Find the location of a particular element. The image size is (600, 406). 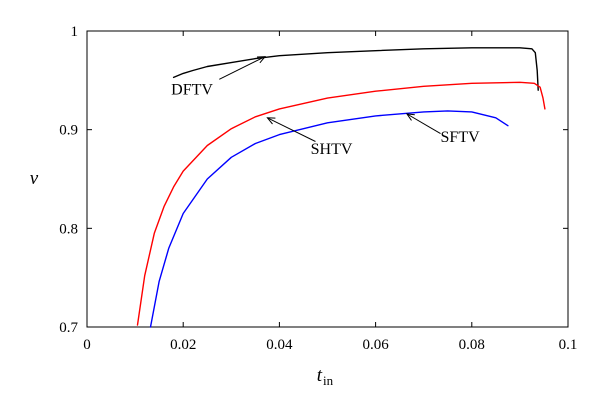

x-tick-label: 0.02 is located at coordinates (183, 345).